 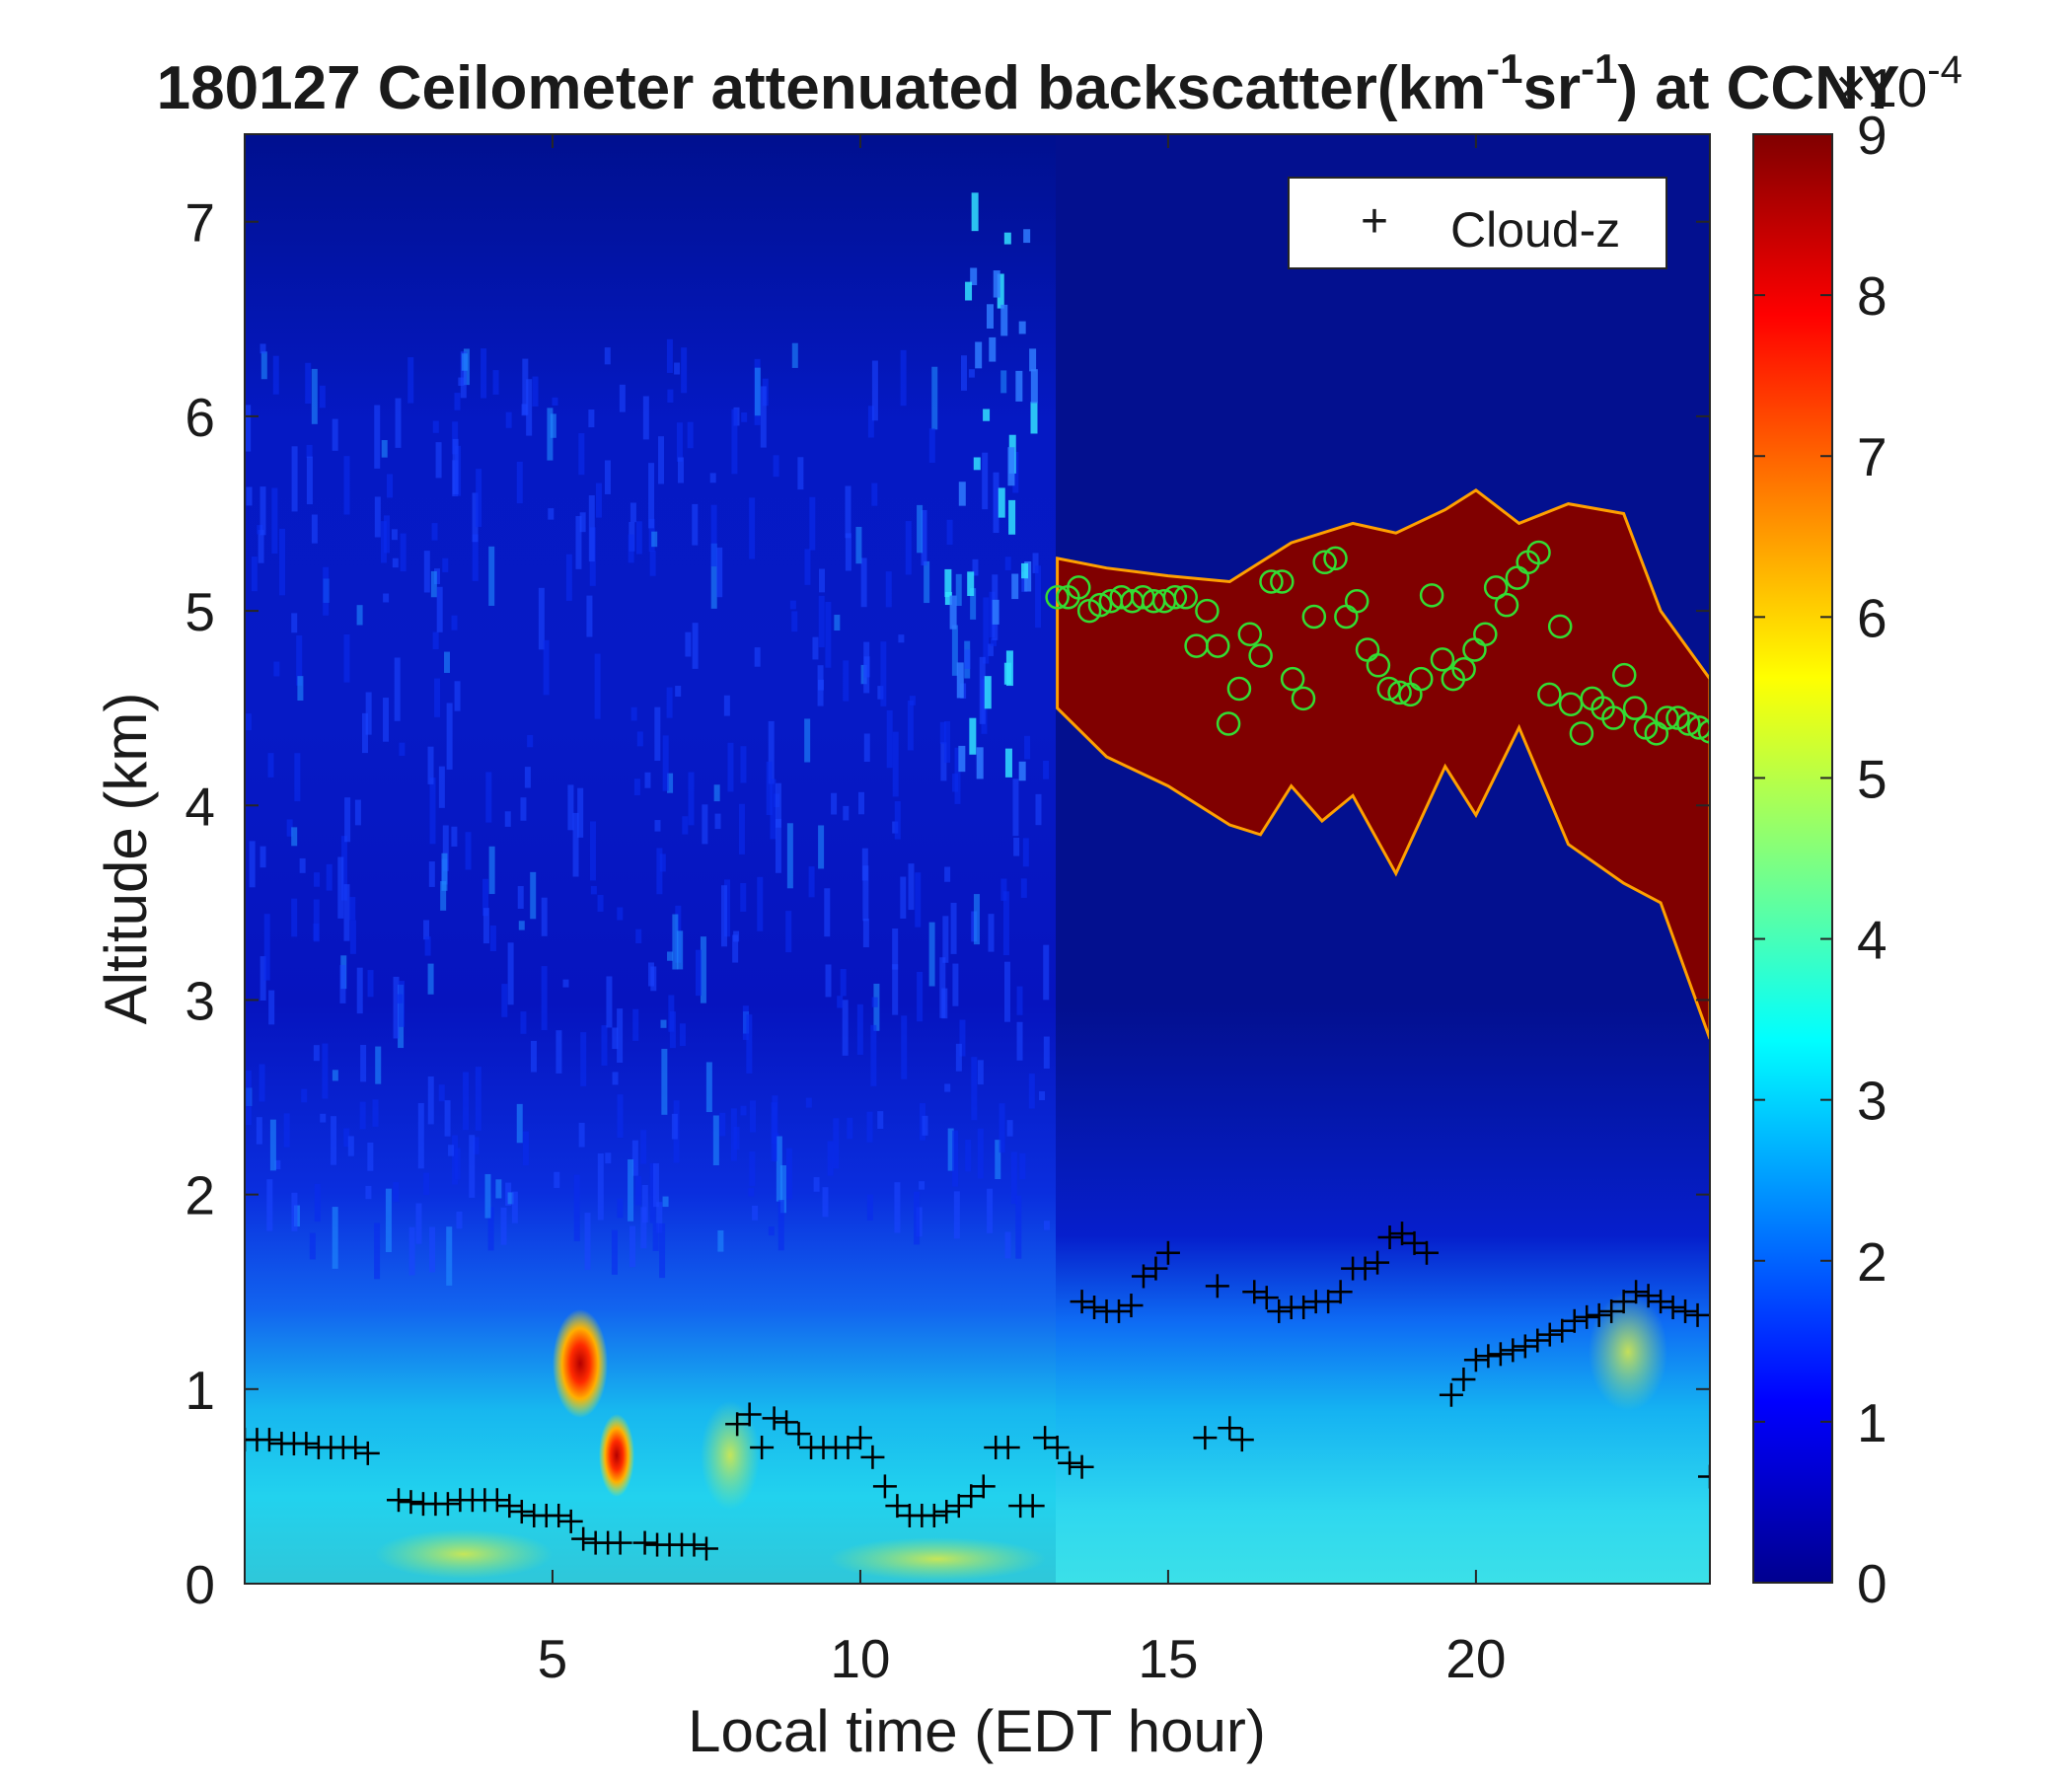 What do you see at coordinates (977, 1731) in the screenshot?
I see `x-axis-label: Local time (EDT hour)` at bounding box center [977, 1731].